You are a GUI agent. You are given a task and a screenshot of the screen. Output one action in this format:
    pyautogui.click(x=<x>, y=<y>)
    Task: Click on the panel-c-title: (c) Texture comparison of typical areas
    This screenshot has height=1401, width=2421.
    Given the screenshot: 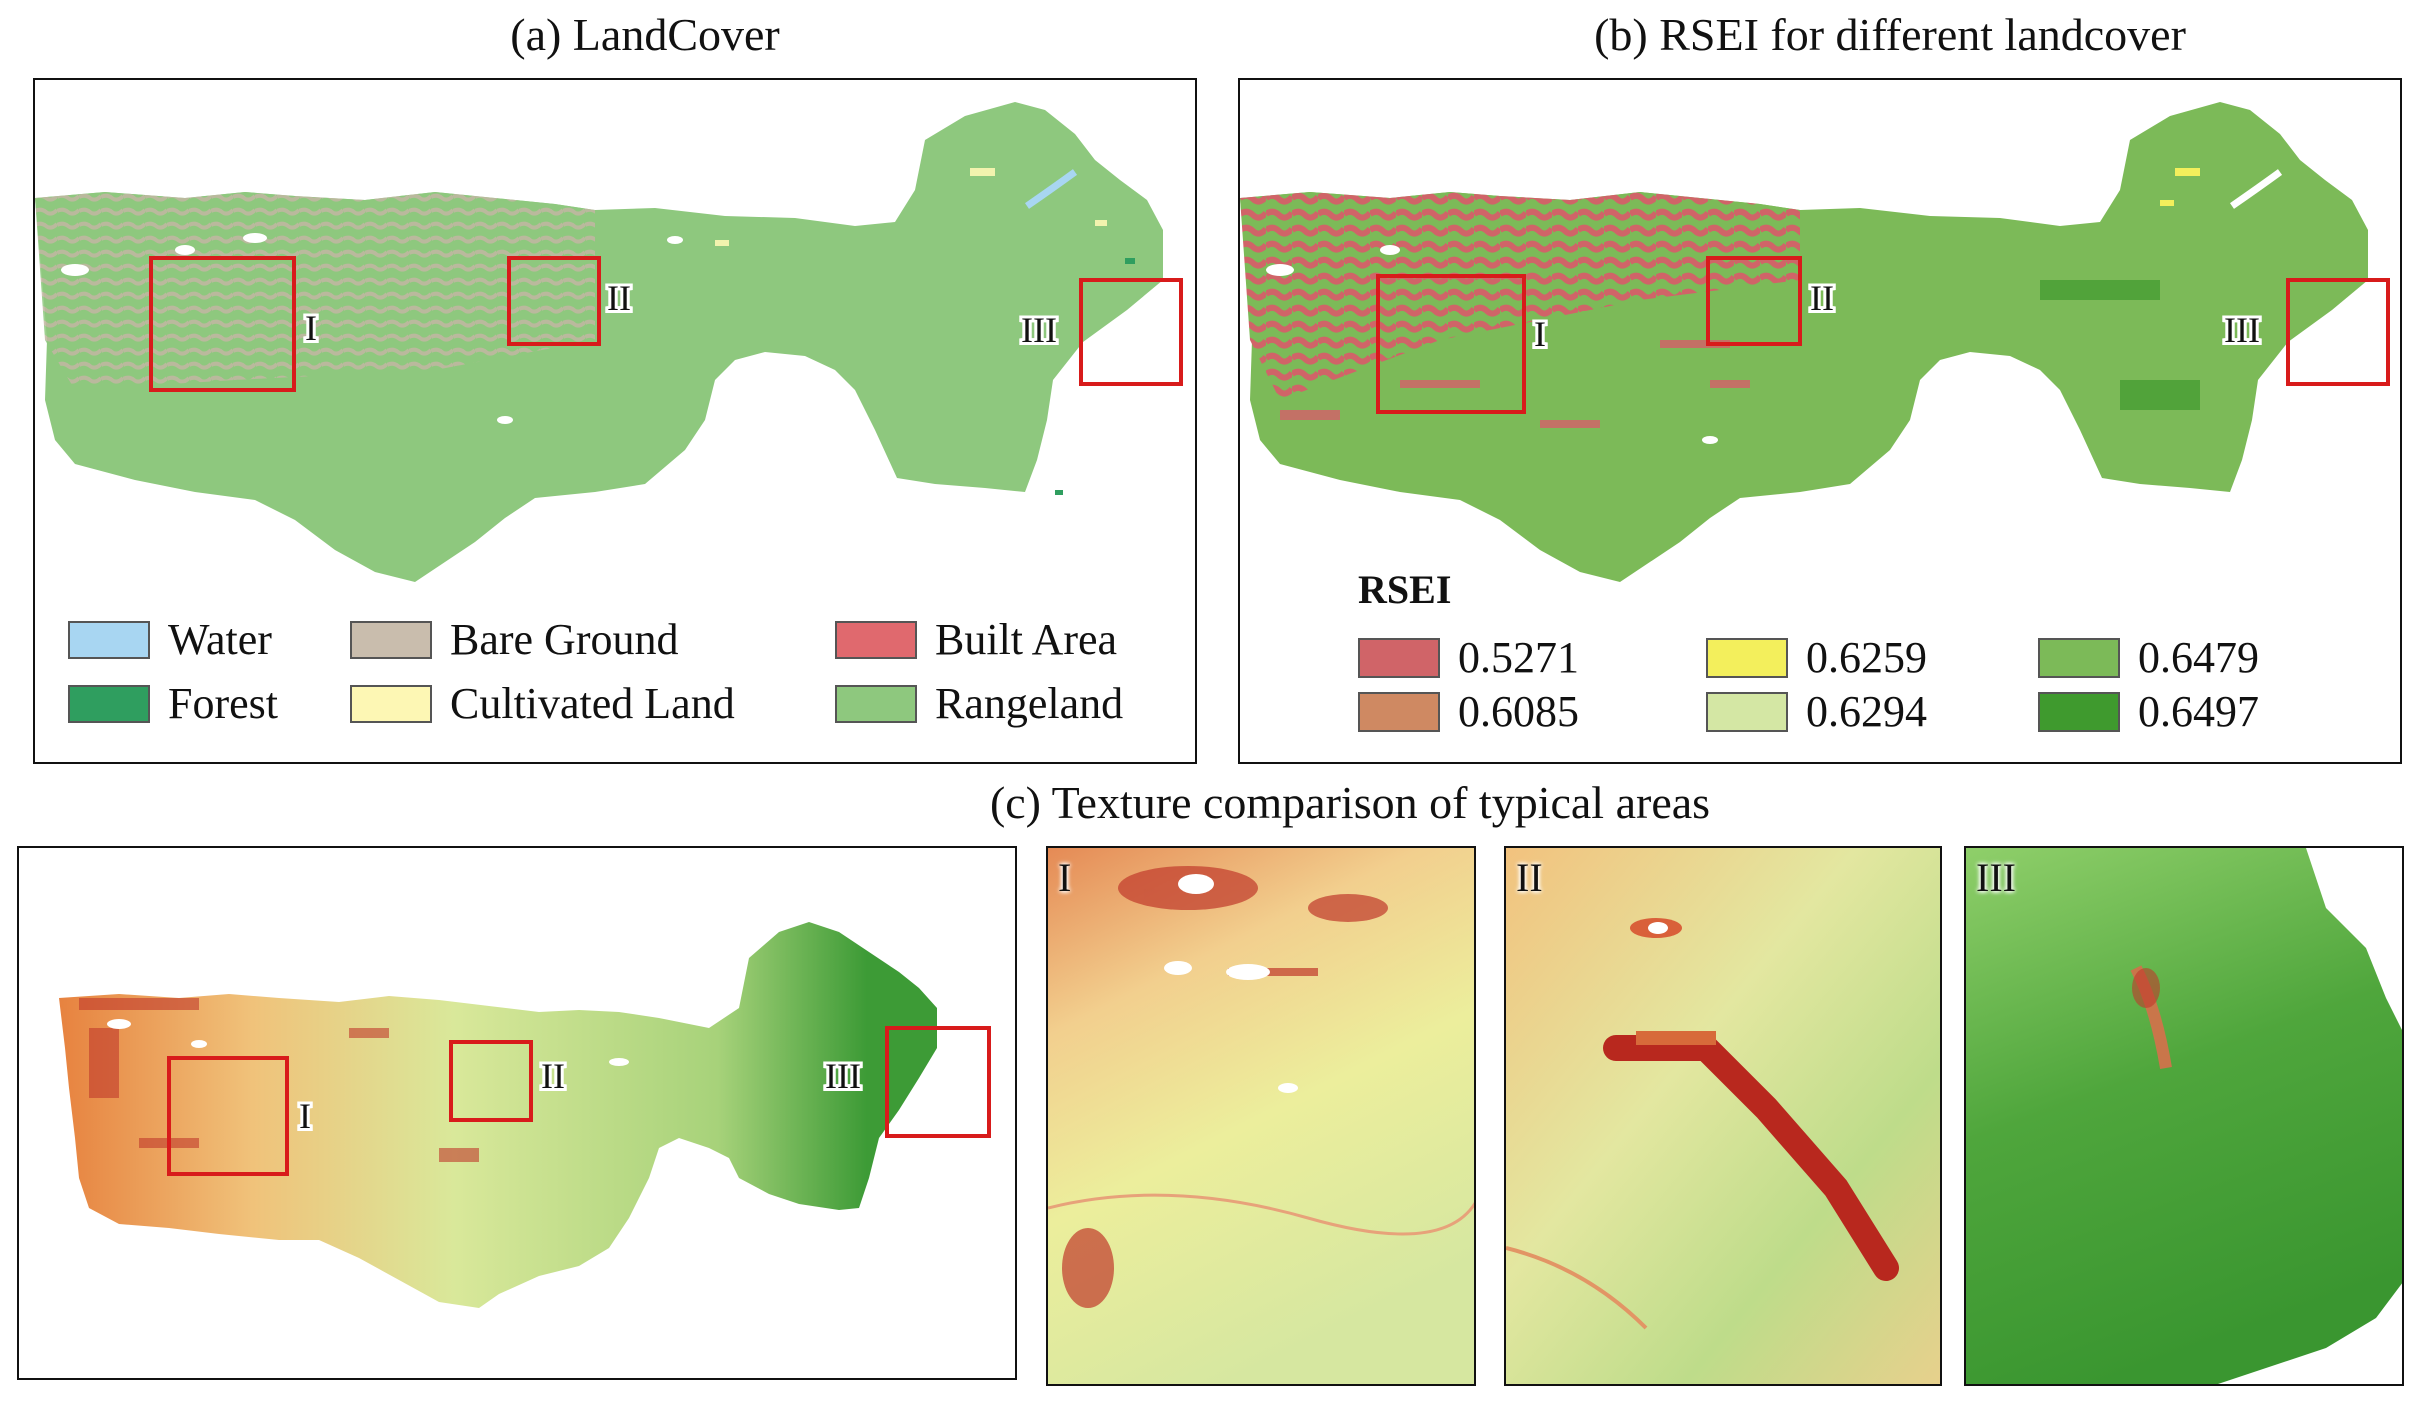 What is the action you would take?
    pyautogui.click(x=1350, y=802)
    